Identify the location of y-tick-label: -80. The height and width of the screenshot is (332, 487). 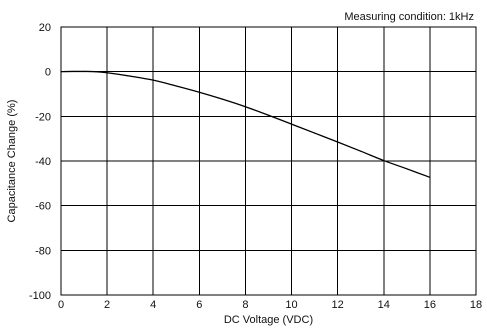
(43, 251).